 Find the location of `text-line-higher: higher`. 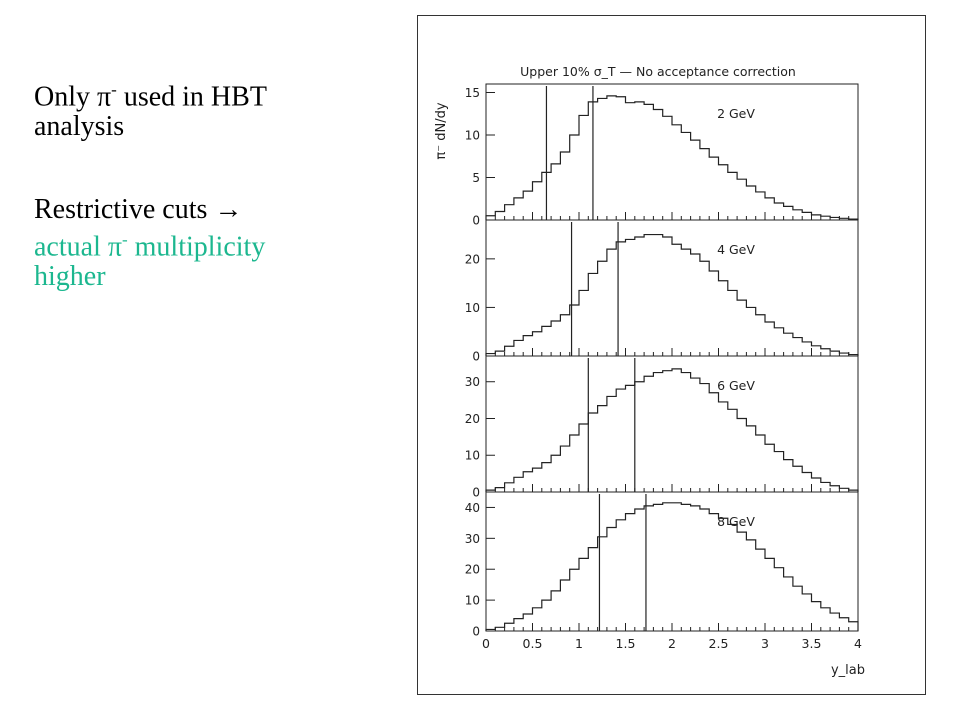

text-line-higher: higher is located at coordinates (70, 277).